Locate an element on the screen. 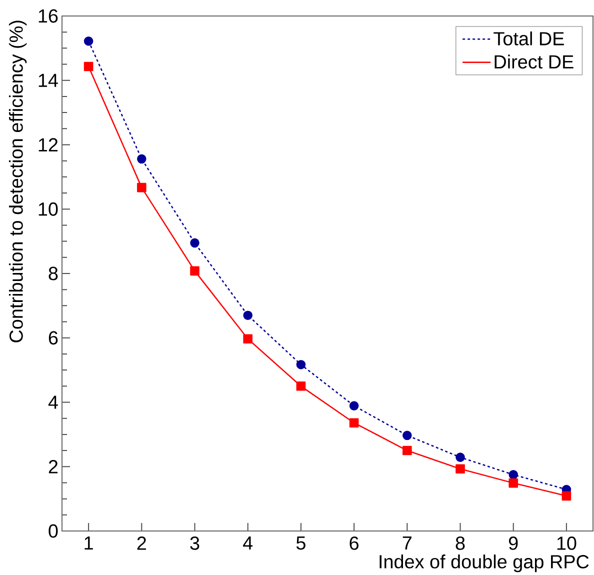 The width and height of the screenshot is (594, 575). y-tick-label: 2 is located at coordinates (53, 467).